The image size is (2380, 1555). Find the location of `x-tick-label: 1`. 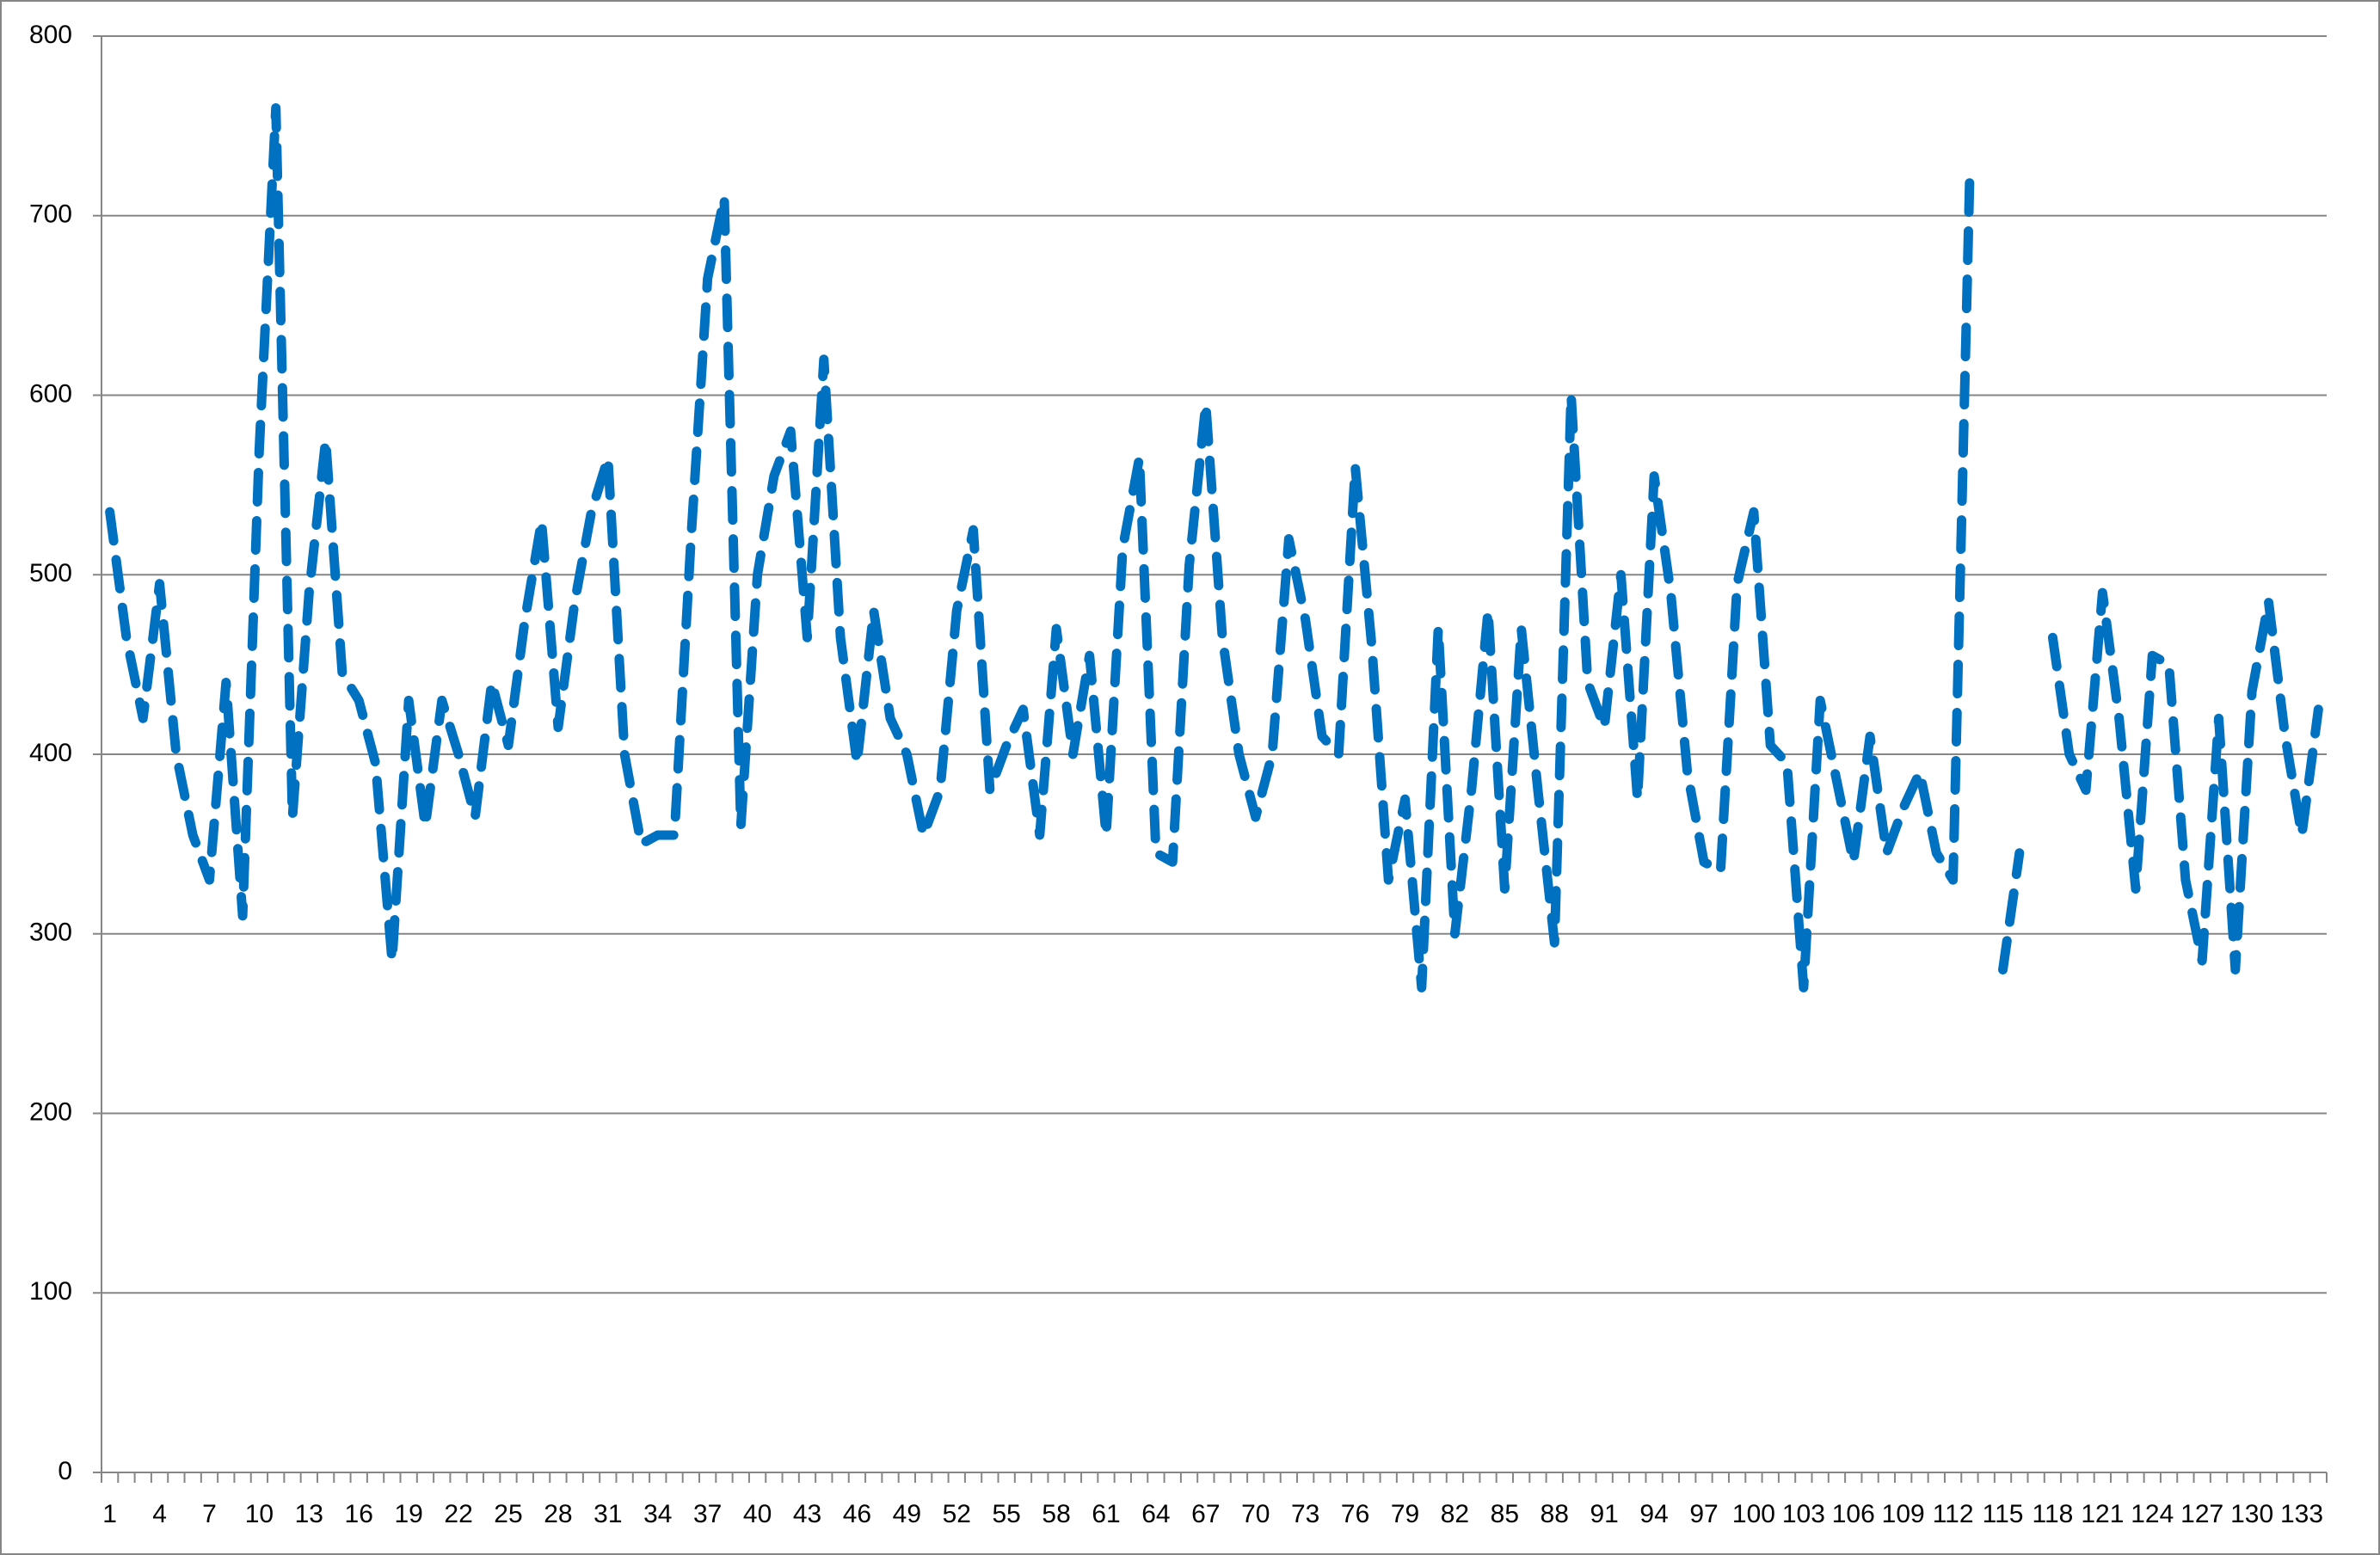

x-tick-label: 1 is located at coordinates (110, 1514).